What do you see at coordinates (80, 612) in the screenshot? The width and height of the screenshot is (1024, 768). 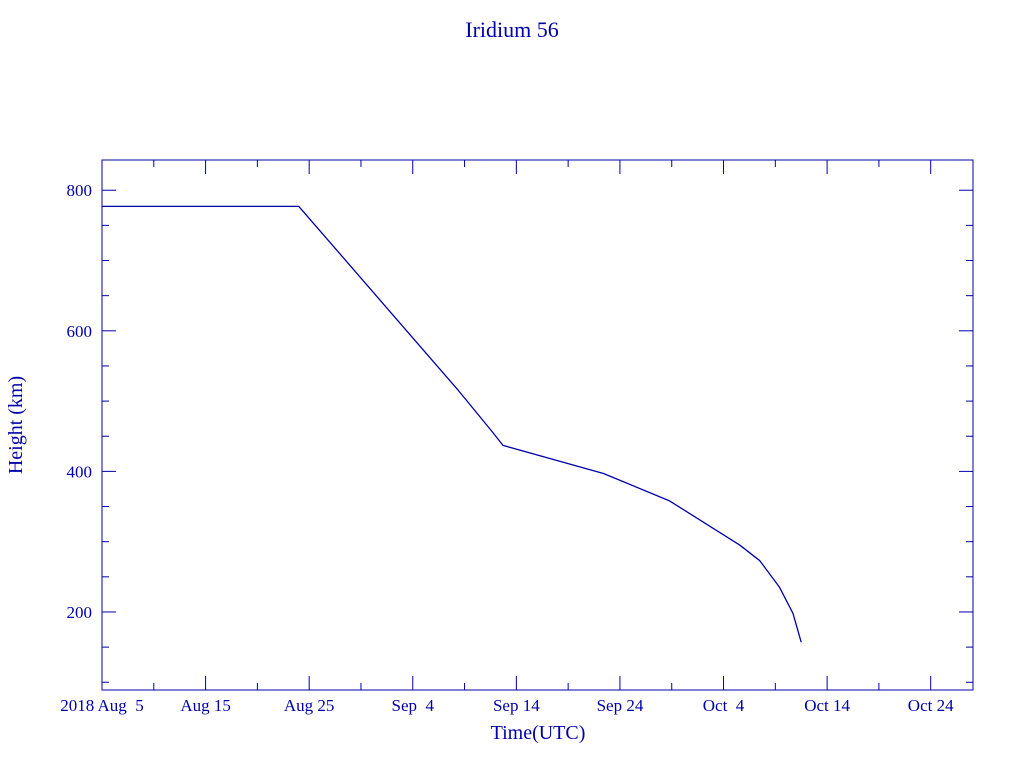 I see `y-tick-label: 200` at bounding box center [80, 612].